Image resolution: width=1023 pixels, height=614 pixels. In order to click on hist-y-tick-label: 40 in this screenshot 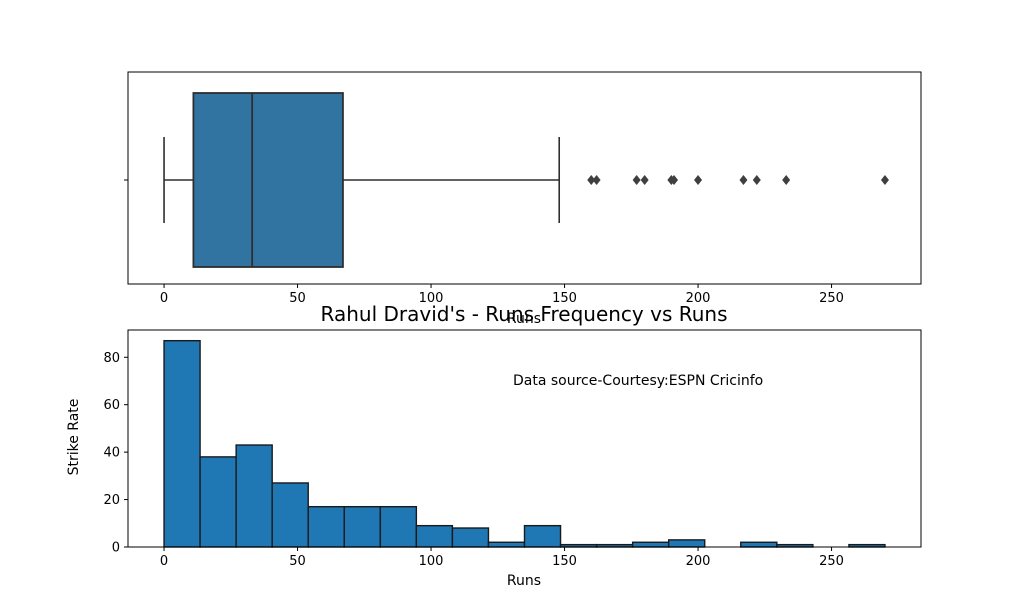, I will do `click(111, 453)`.